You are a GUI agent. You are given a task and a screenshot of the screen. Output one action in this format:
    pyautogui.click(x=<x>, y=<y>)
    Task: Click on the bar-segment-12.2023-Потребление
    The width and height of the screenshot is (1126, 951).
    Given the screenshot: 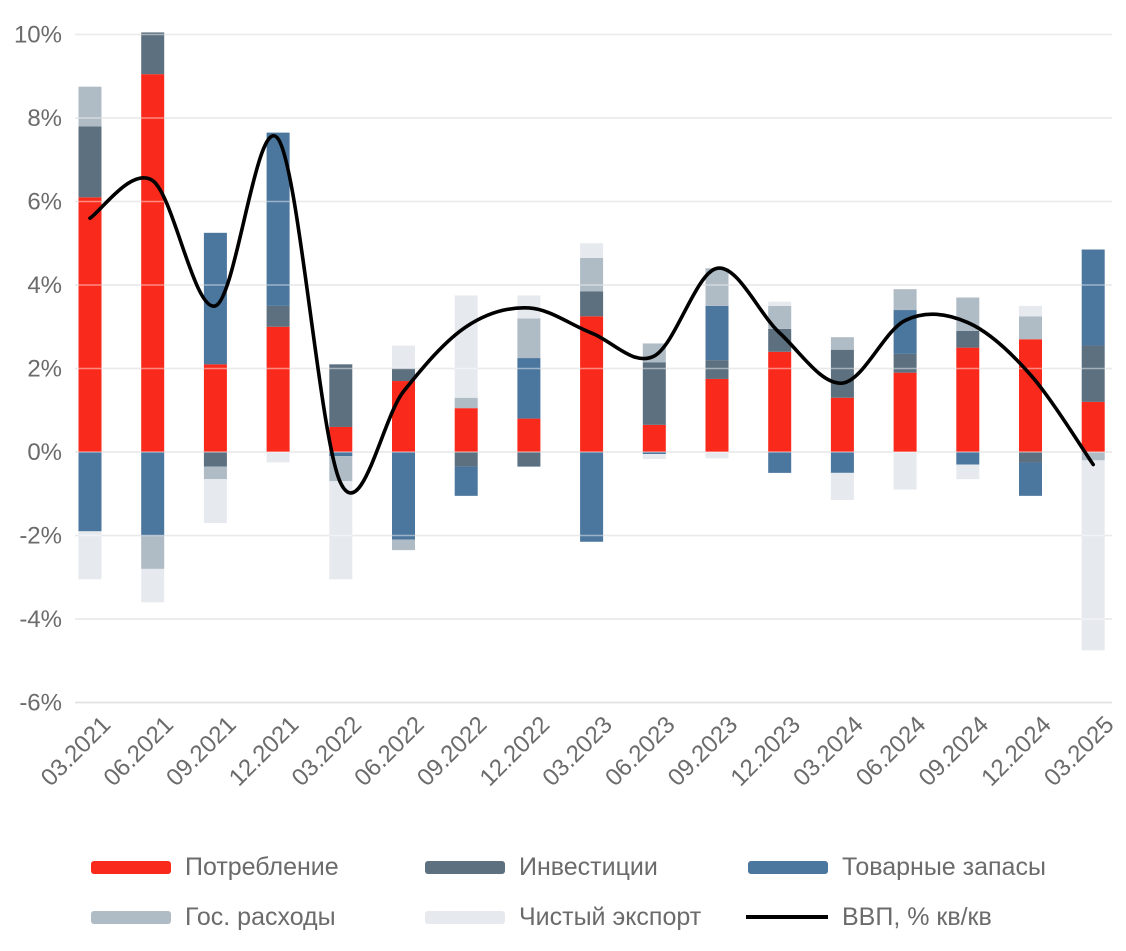 What is the action you would take?
    pyautogui.click(x=780, y=401)
    